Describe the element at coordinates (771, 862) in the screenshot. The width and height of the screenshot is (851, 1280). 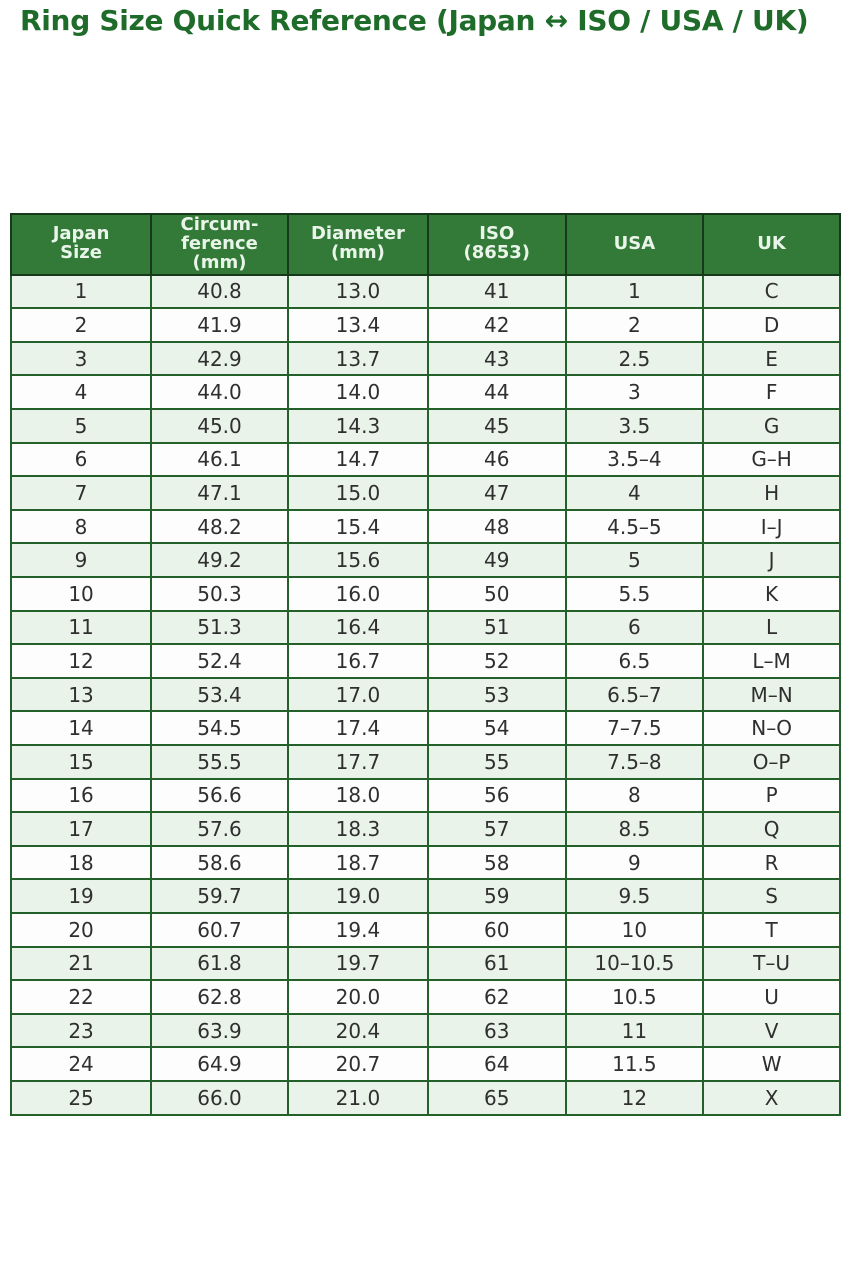
I see `cell-uk: R` at that location.